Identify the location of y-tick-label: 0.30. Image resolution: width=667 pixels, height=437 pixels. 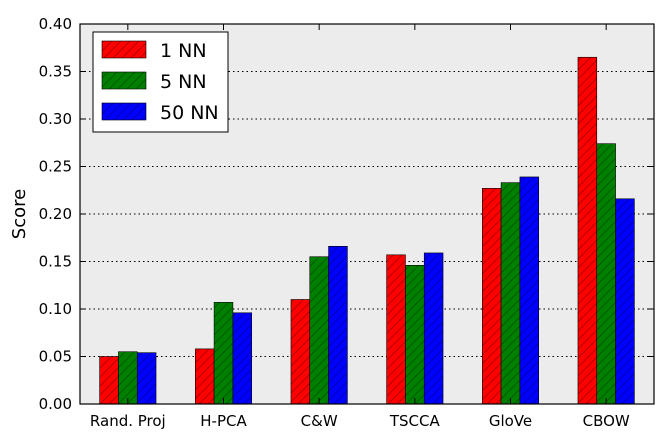
(55, 119).